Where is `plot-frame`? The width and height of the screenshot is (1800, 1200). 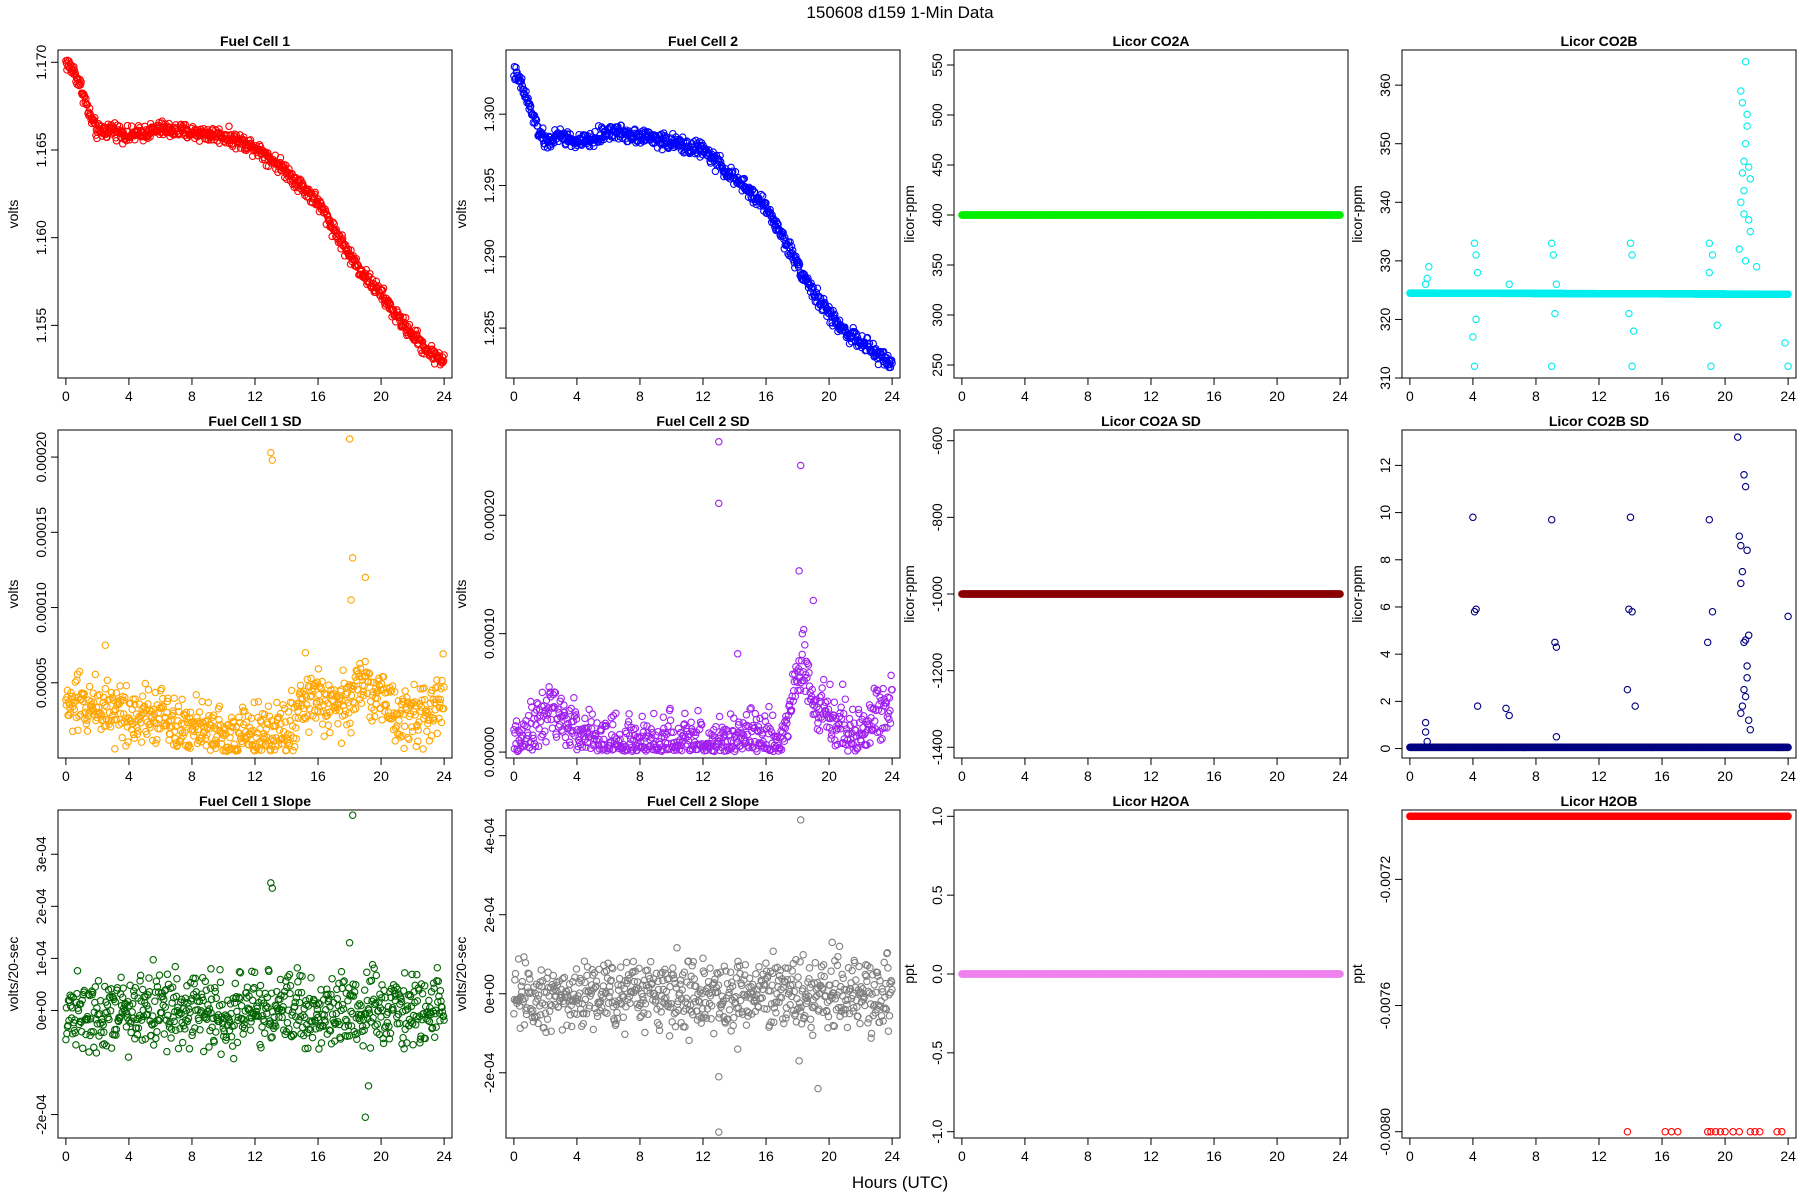 plot-frame is located at coordinates (255, 594).